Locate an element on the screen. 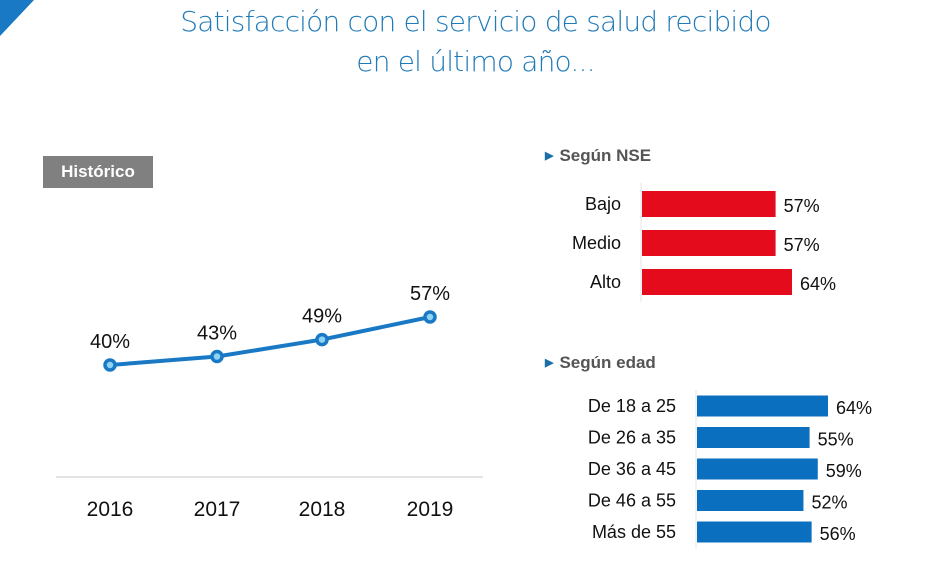 The width and height of the screenshot is (951, 570). data-label: 57% is located at coordinates (430, 294).